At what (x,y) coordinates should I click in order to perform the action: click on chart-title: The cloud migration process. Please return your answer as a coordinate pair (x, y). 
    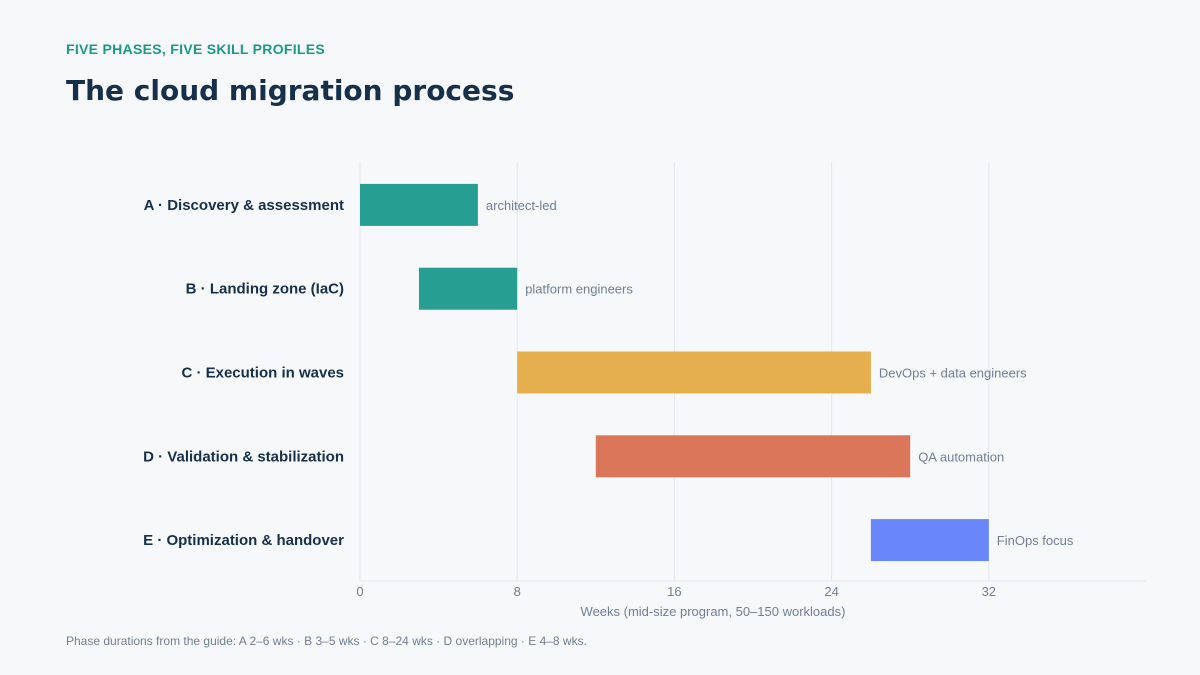
    Looking at the image, I should click on (290, 90).